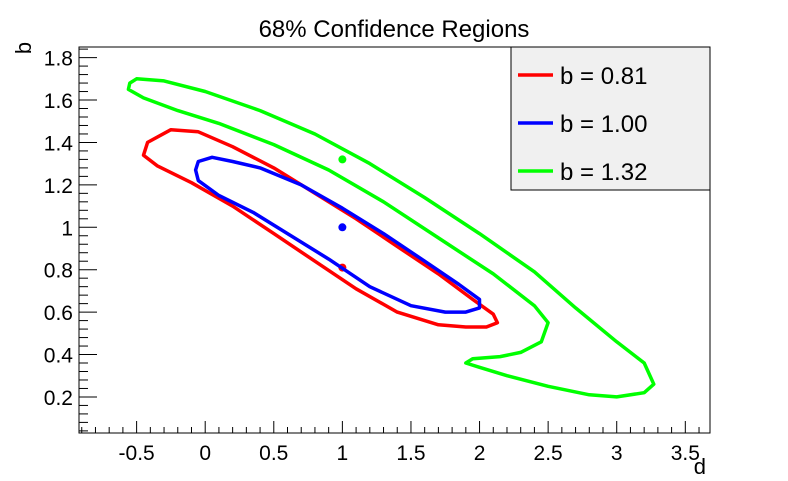  What do you see at coordinates (617, 453) in the screenshot?
I see `x-tick-label: 3` at bounding box center [617, 453].